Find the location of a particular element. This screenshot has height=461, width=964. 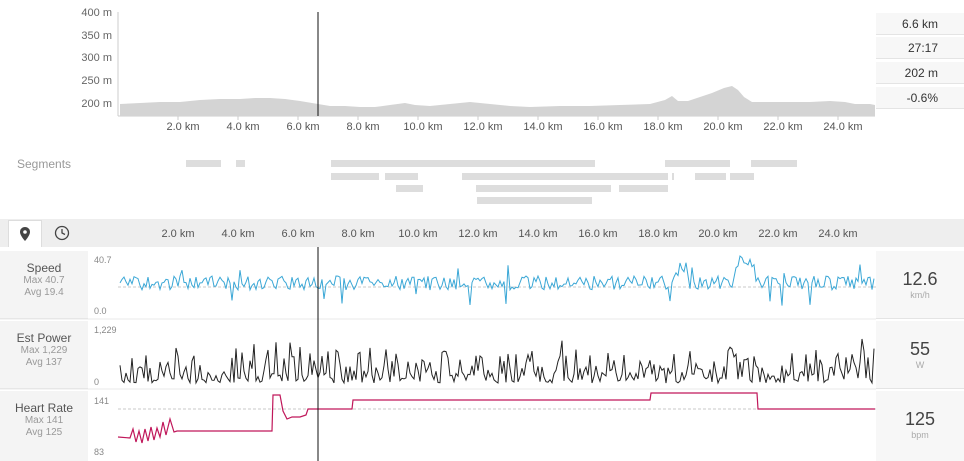

map-pin-icon is located at coordinates (25, 234).